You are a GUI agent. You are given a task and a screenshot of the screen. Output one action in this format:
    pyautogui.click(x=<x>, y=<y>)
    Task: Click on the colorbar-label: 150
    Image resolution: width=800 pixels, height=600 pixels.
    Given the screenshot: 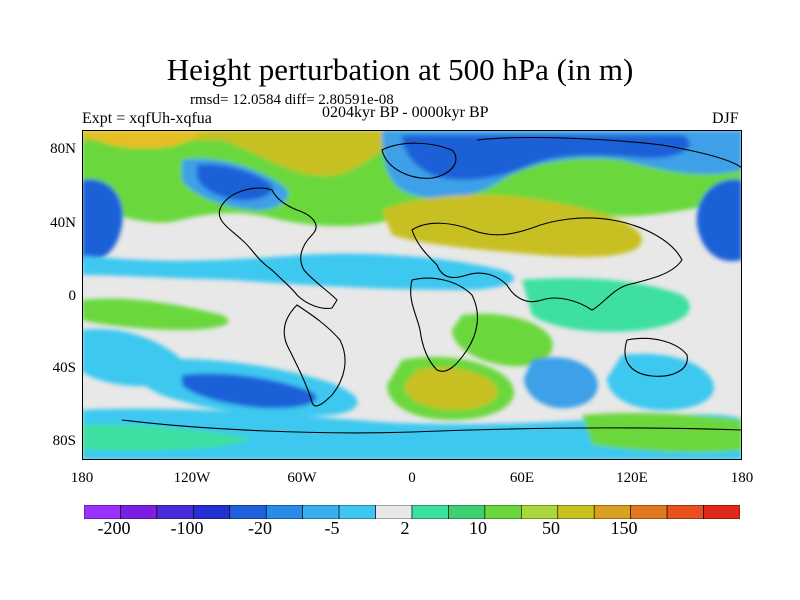 What is the action you would take?
    pyautogui.click(x=624, y=528)
    